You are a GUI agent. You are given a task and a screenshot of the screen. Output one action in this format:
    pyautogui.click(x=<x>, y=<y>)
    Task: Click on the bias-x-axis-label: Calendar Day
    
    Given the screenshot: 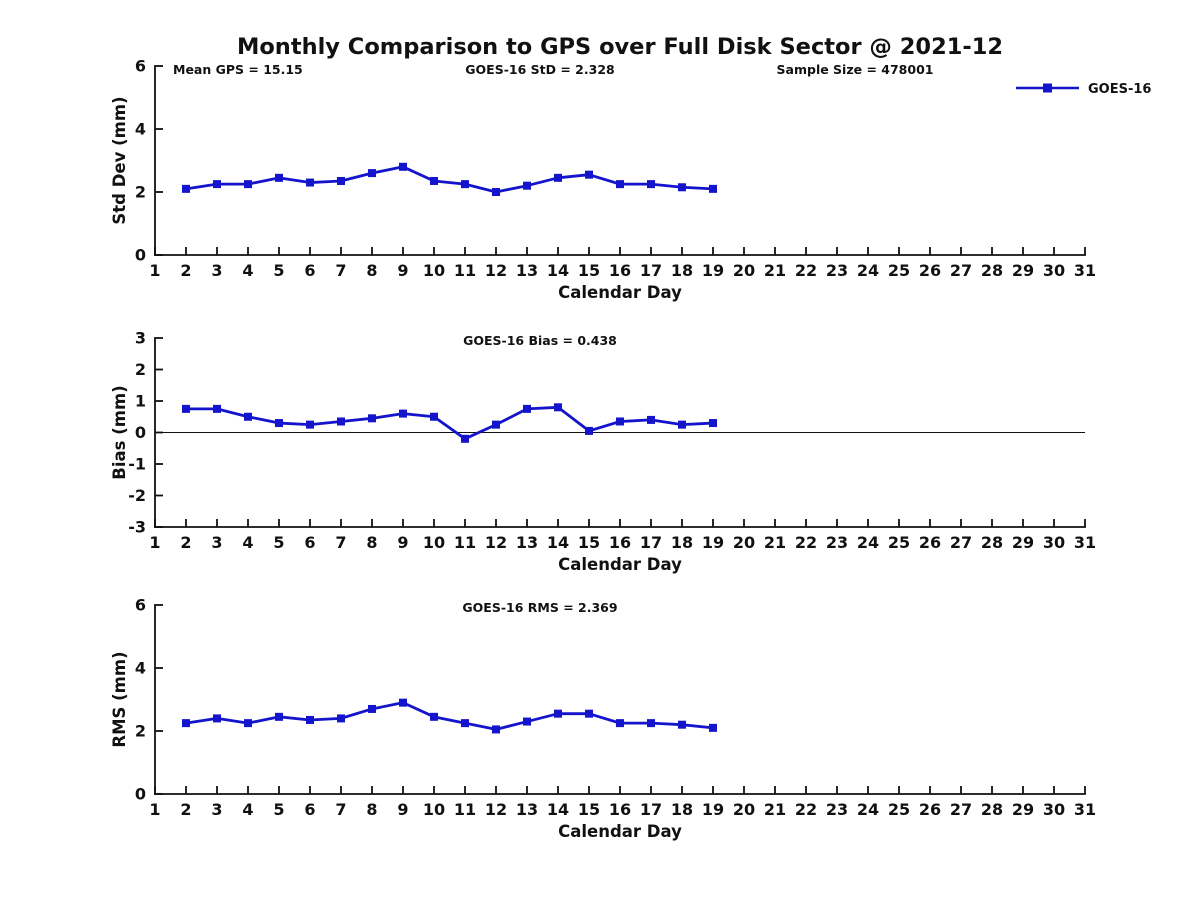 What is the action you would take?
    pyautogui.click(x=620, y=564)
    